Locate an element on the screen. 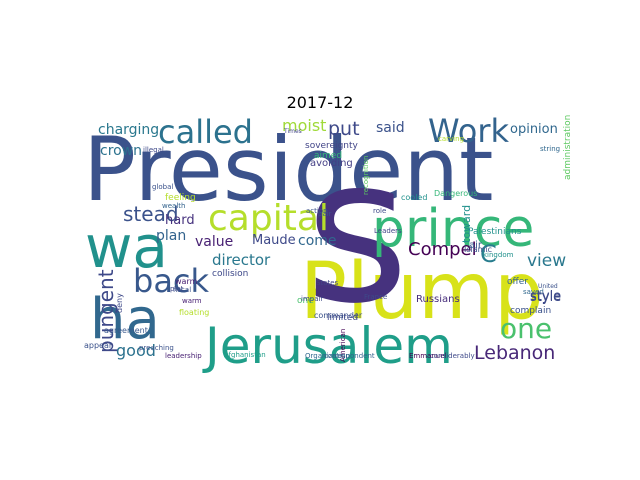 This screenshot has height=480, width=640. word-islamic: Islamic is located at coordinates (478, 249).